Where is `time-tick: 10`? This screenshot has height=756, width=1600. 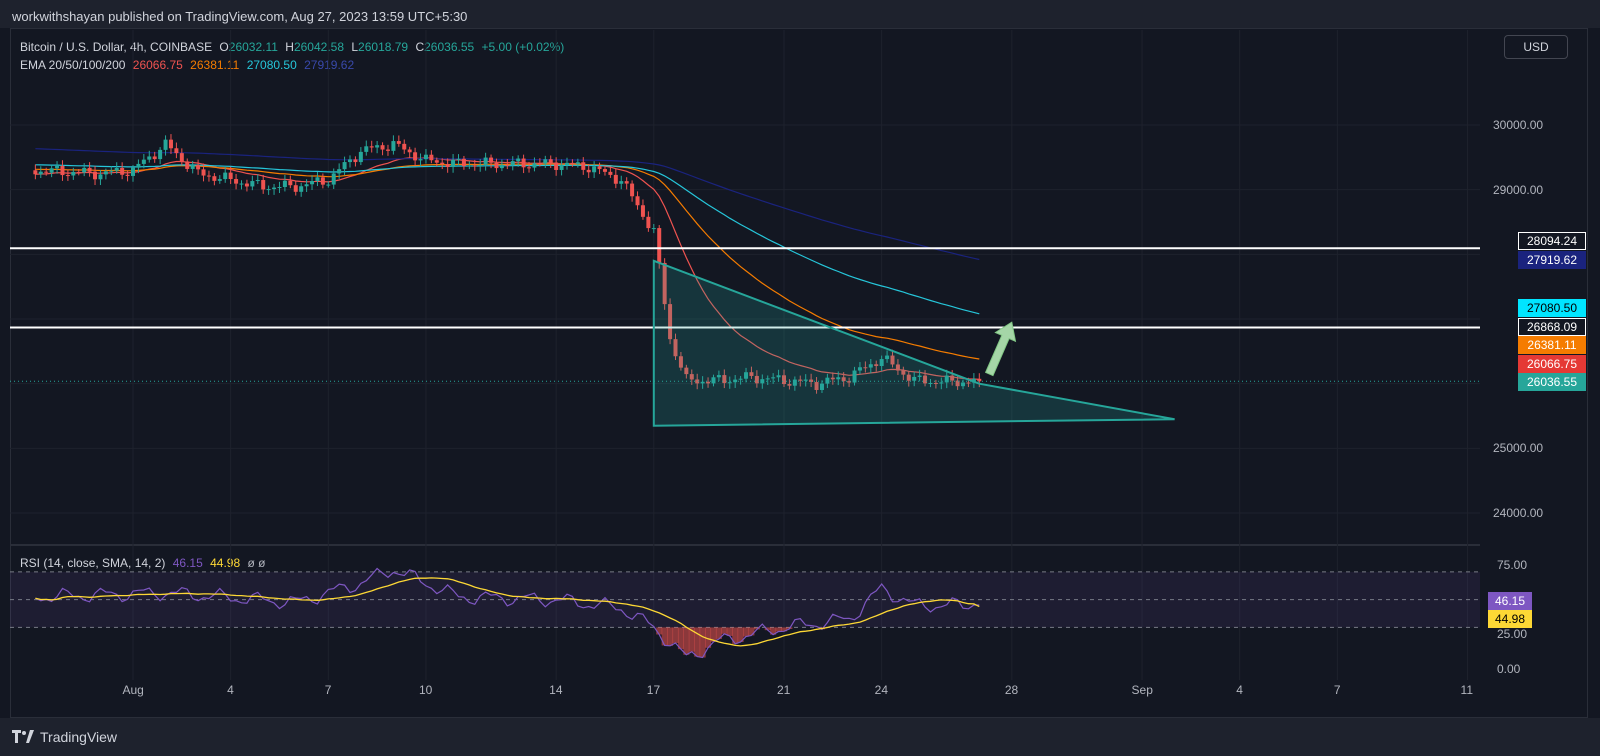
time-tick: 10 is located at coordinates (425, 690).